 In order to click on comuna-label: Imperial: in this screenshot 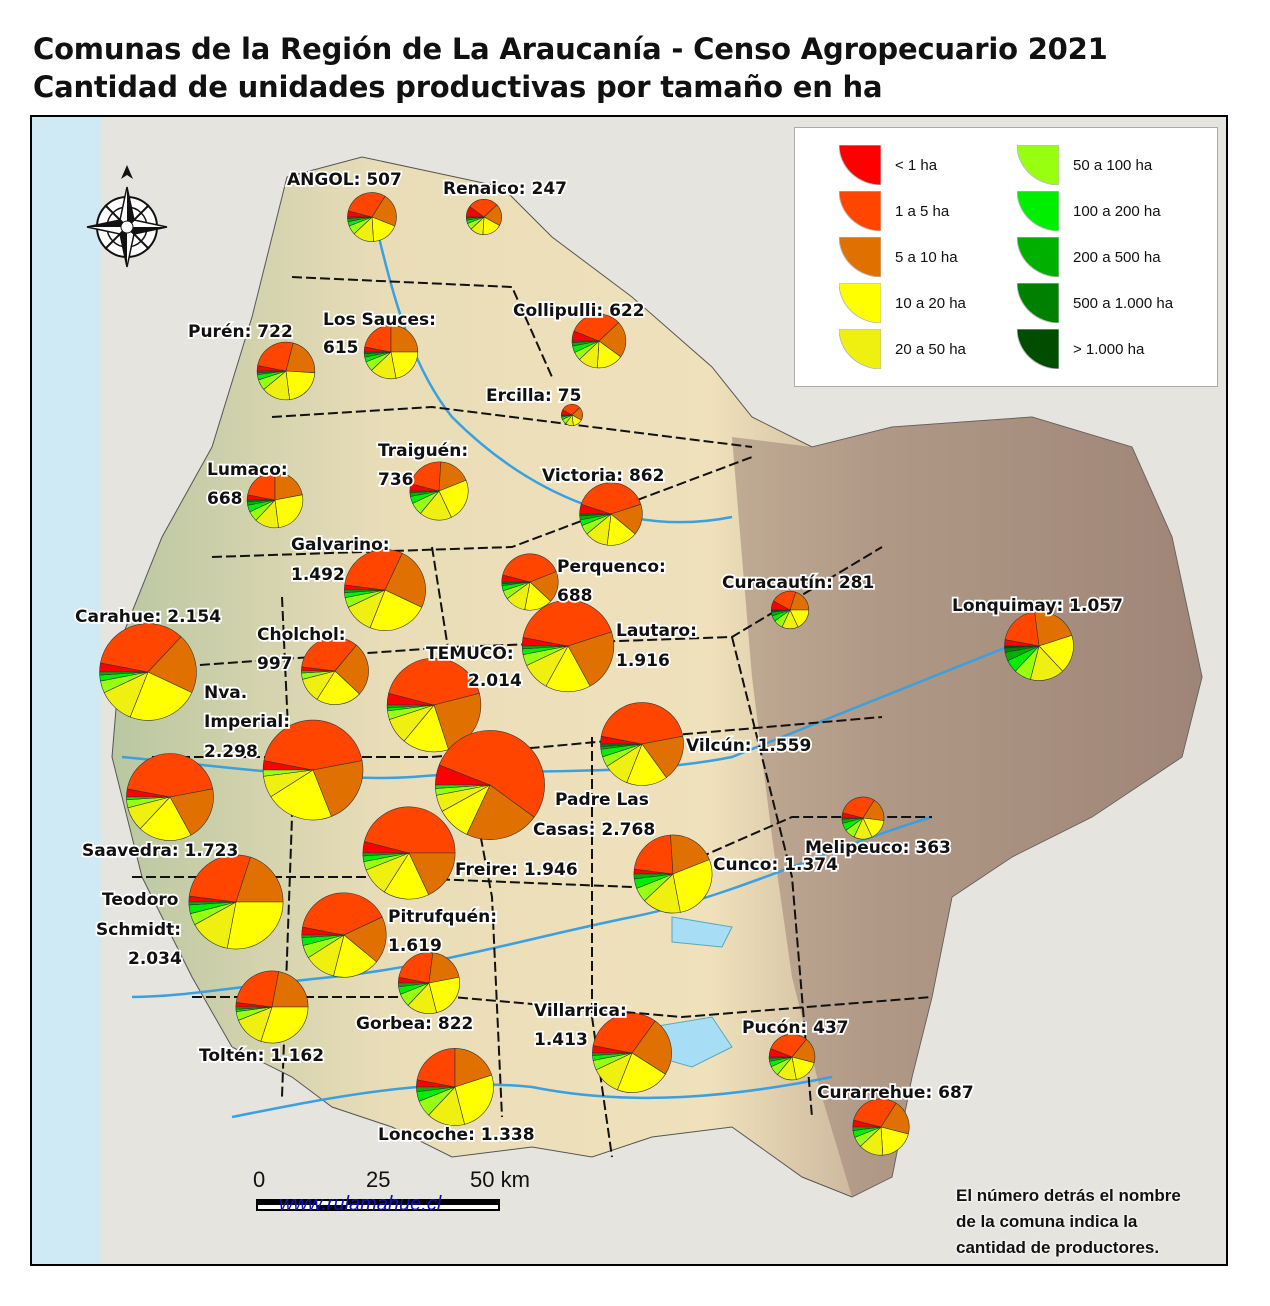, I will do `click(247, 722)`.